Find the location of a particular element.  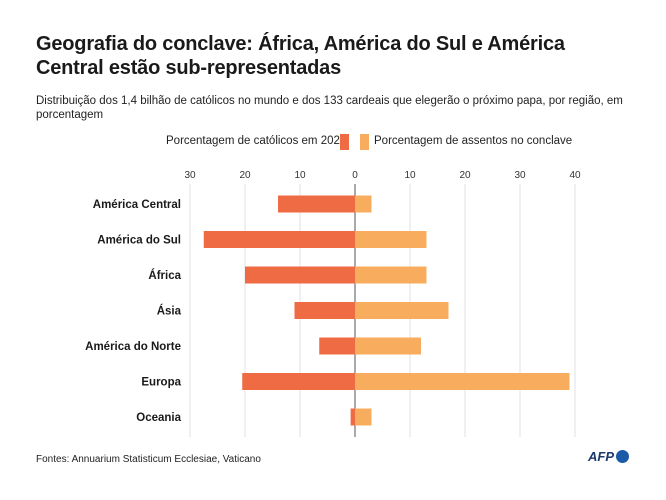

category-label: Ásia is located at coordinates (169, 311).